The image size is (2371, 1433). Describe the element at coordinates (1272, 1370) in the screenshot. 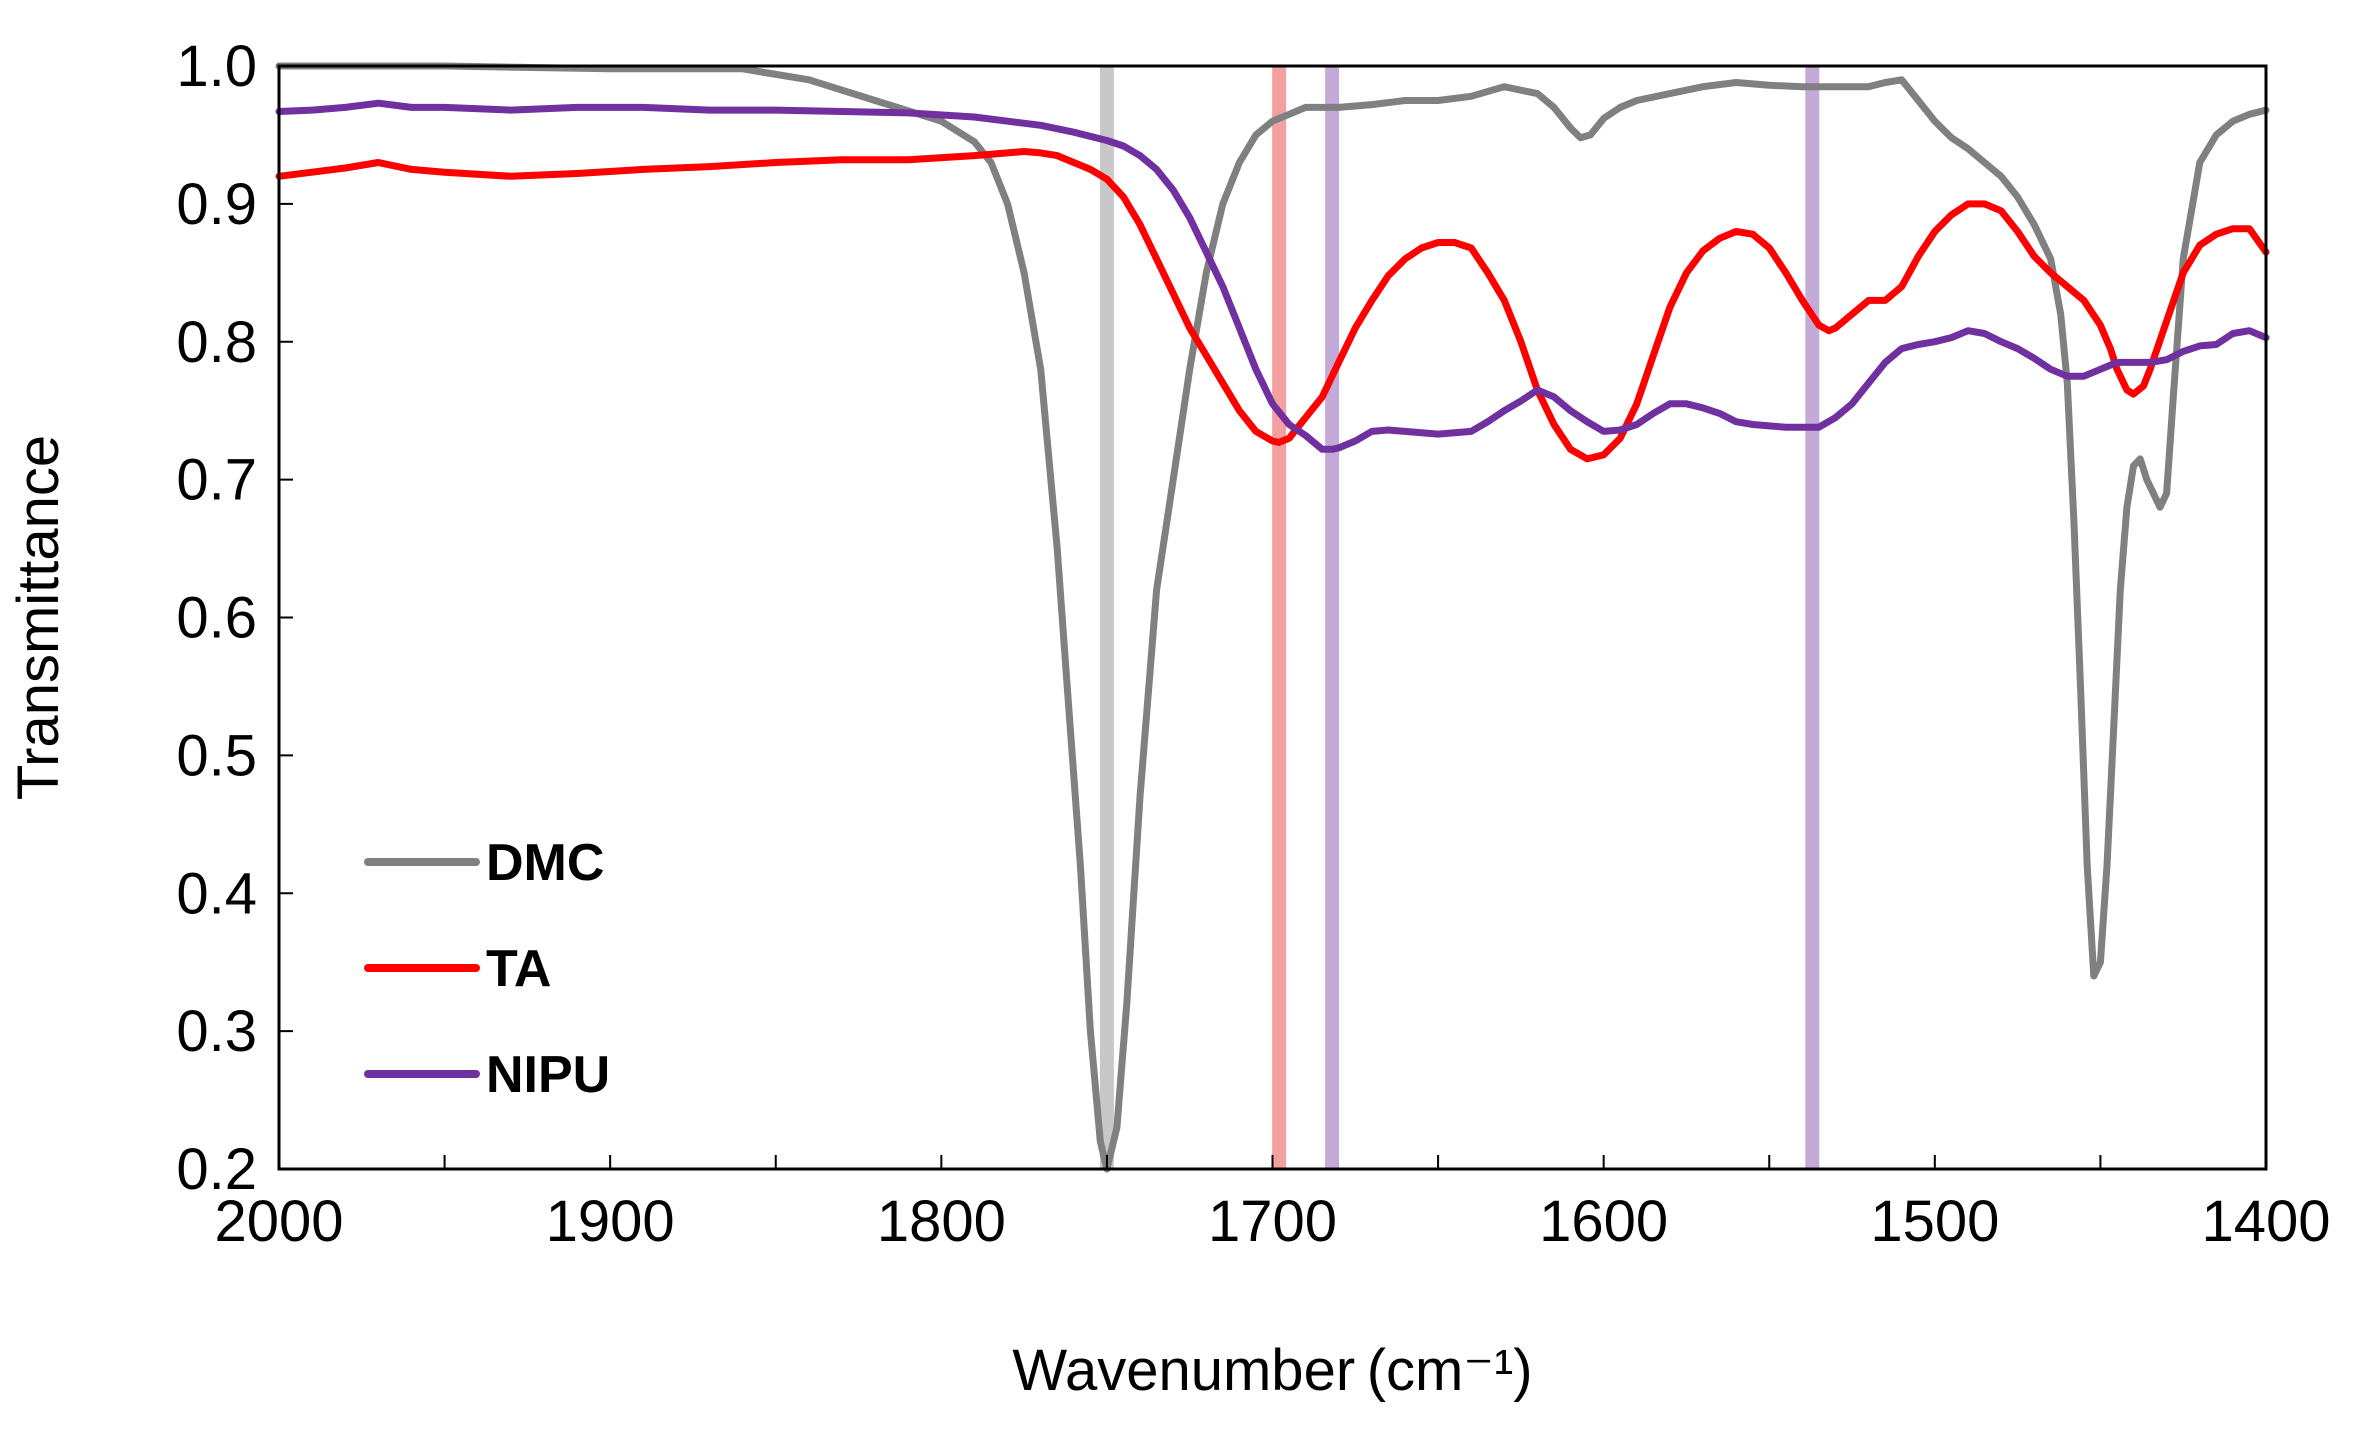

I see `x-axis-title: Wavenumber (cm⁻¹)` at that location.